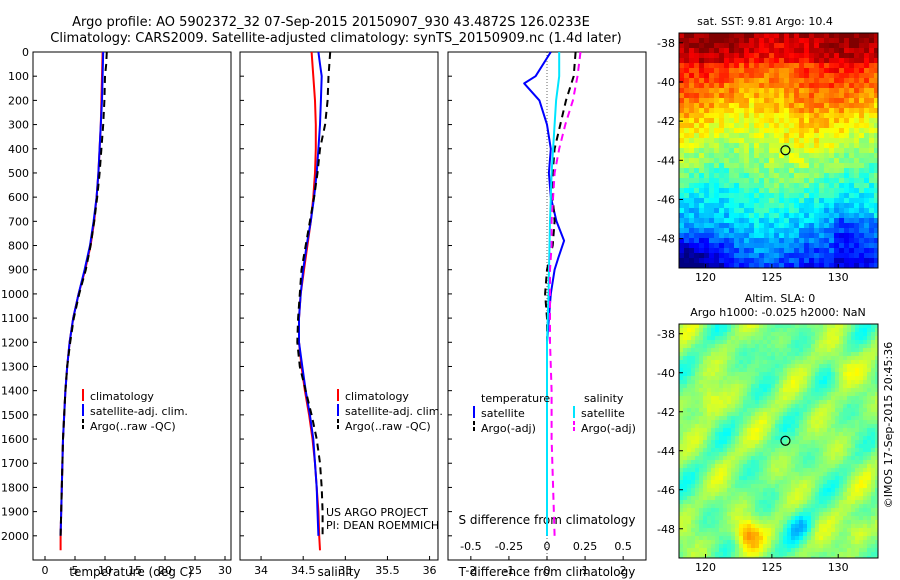 This screenshot has height=580, width=900. What do you see at coordinates (515, 398) in the screenshot?
I see `legend-temperature-title: temperature` at bounding box center [515, 398].